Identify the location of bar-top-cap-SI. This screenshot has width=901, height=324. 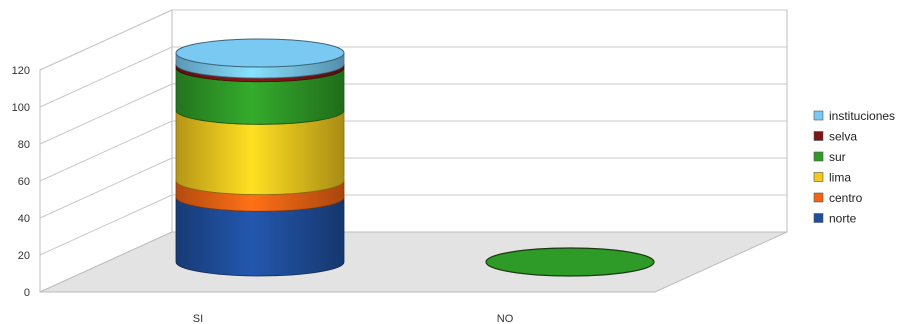
(260, 53).